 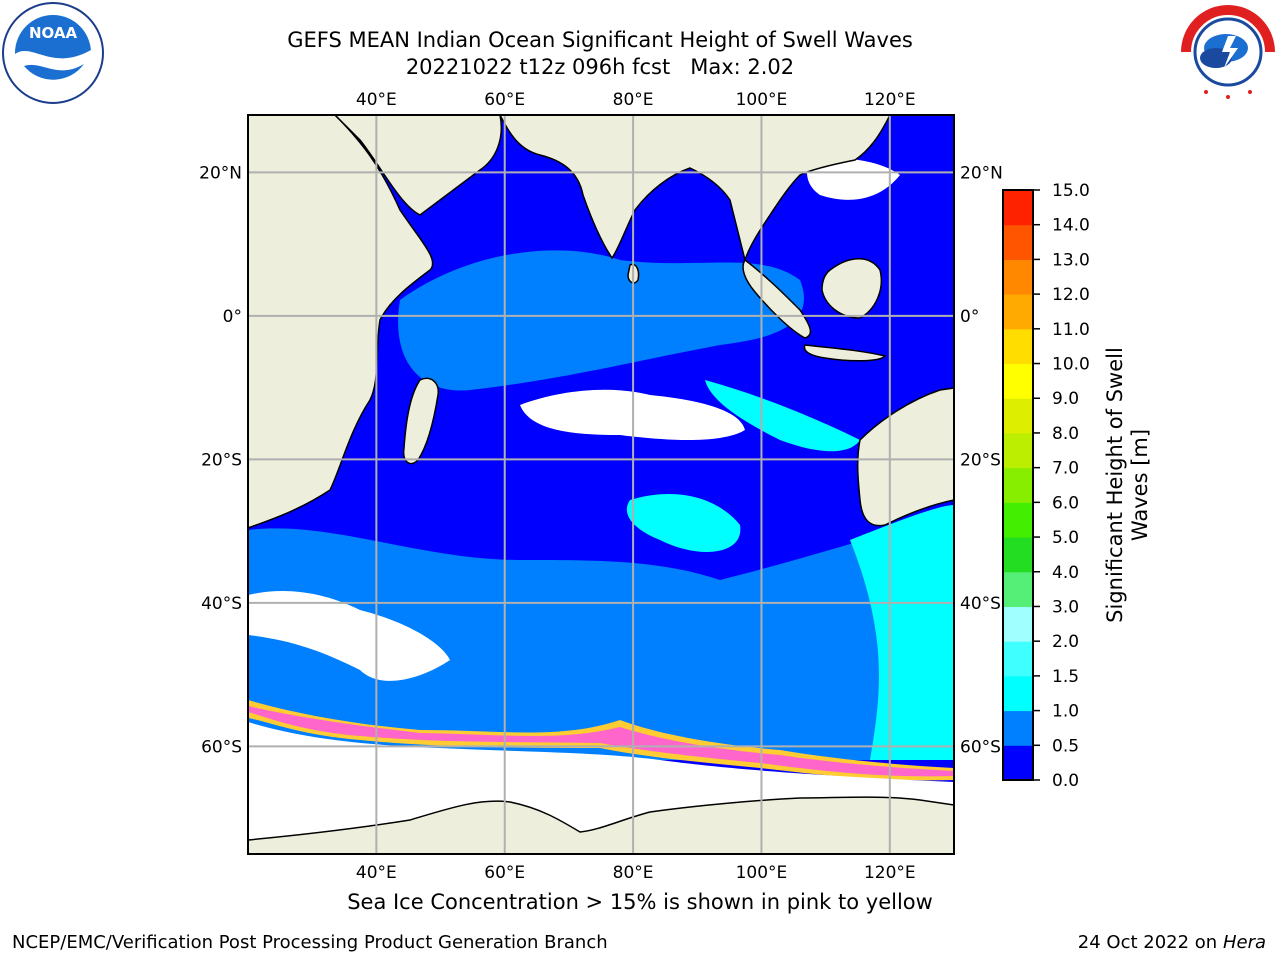 What do you see at coordinates (969, 317) in the screenshot?
I see `lat-label-right: 0°` at bounding box center [969, 317].